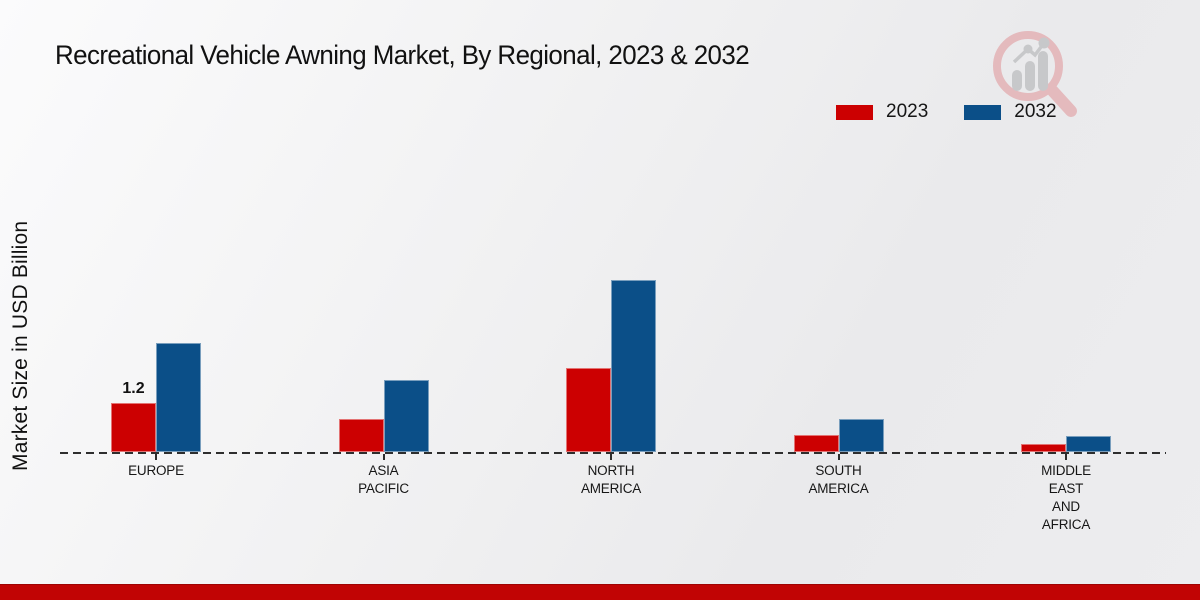 This screenshot has width=1200, height=600. What do you see at coordinates (600, 592) in the screenshot?
I see `footer-bar` at bounding box center [600, 592].